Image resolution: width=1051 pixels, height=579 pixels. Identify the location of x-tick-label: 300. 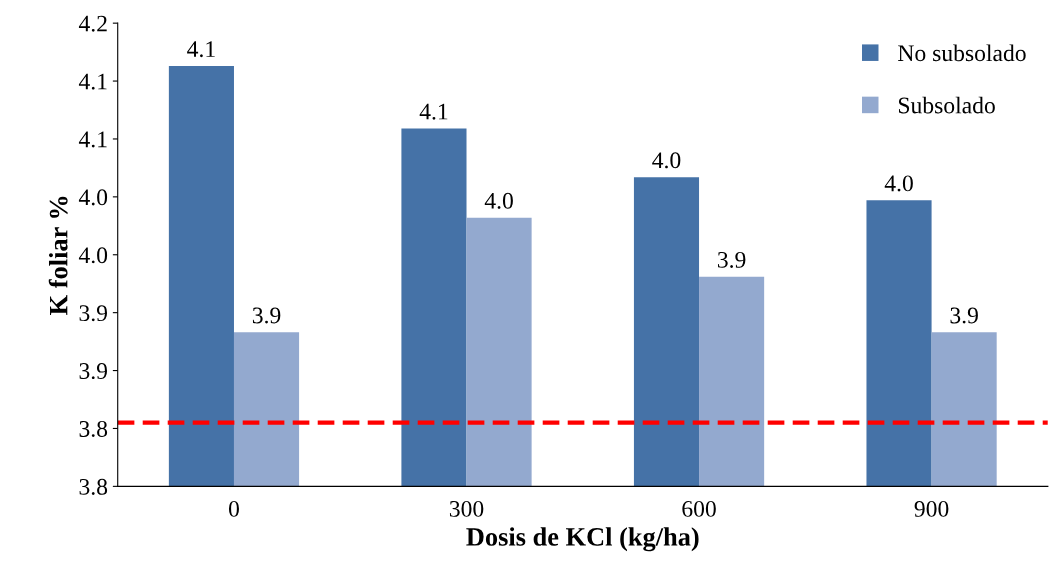
(466, 508).